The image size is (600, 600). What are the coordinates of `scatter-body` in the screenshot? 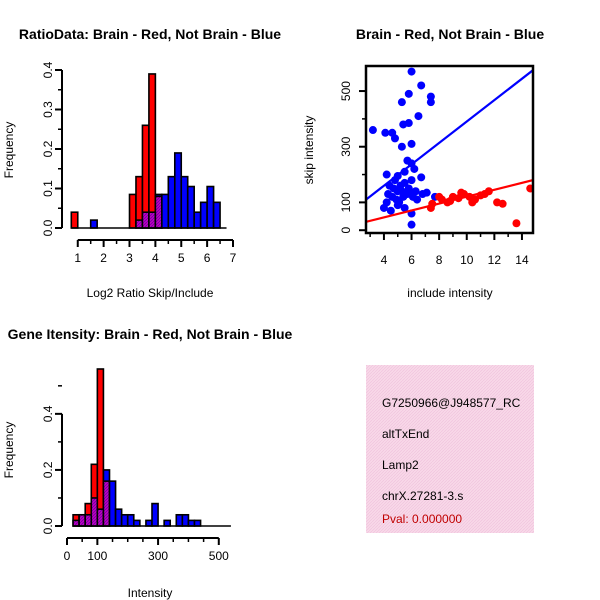 It's located at (449, 148).